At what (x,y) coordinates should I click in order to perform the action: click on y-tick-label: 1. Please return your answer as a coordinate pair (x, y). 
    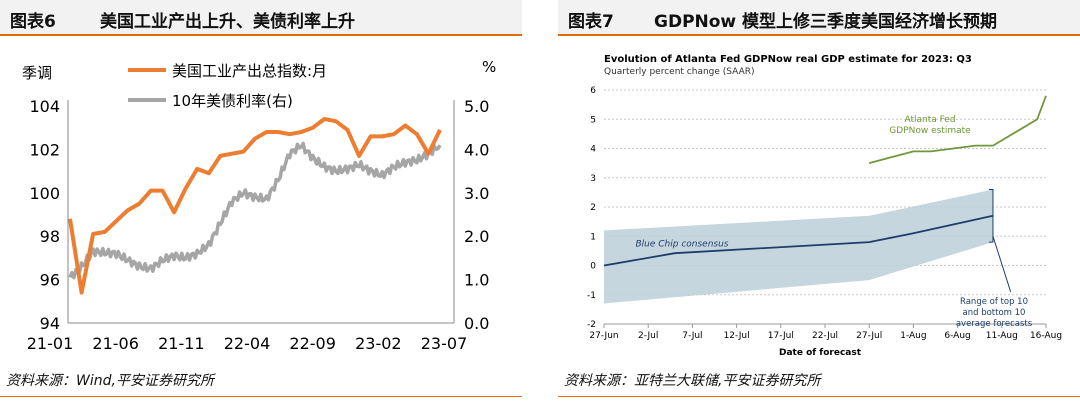
    Looking at the image, I should click on (593, 237).